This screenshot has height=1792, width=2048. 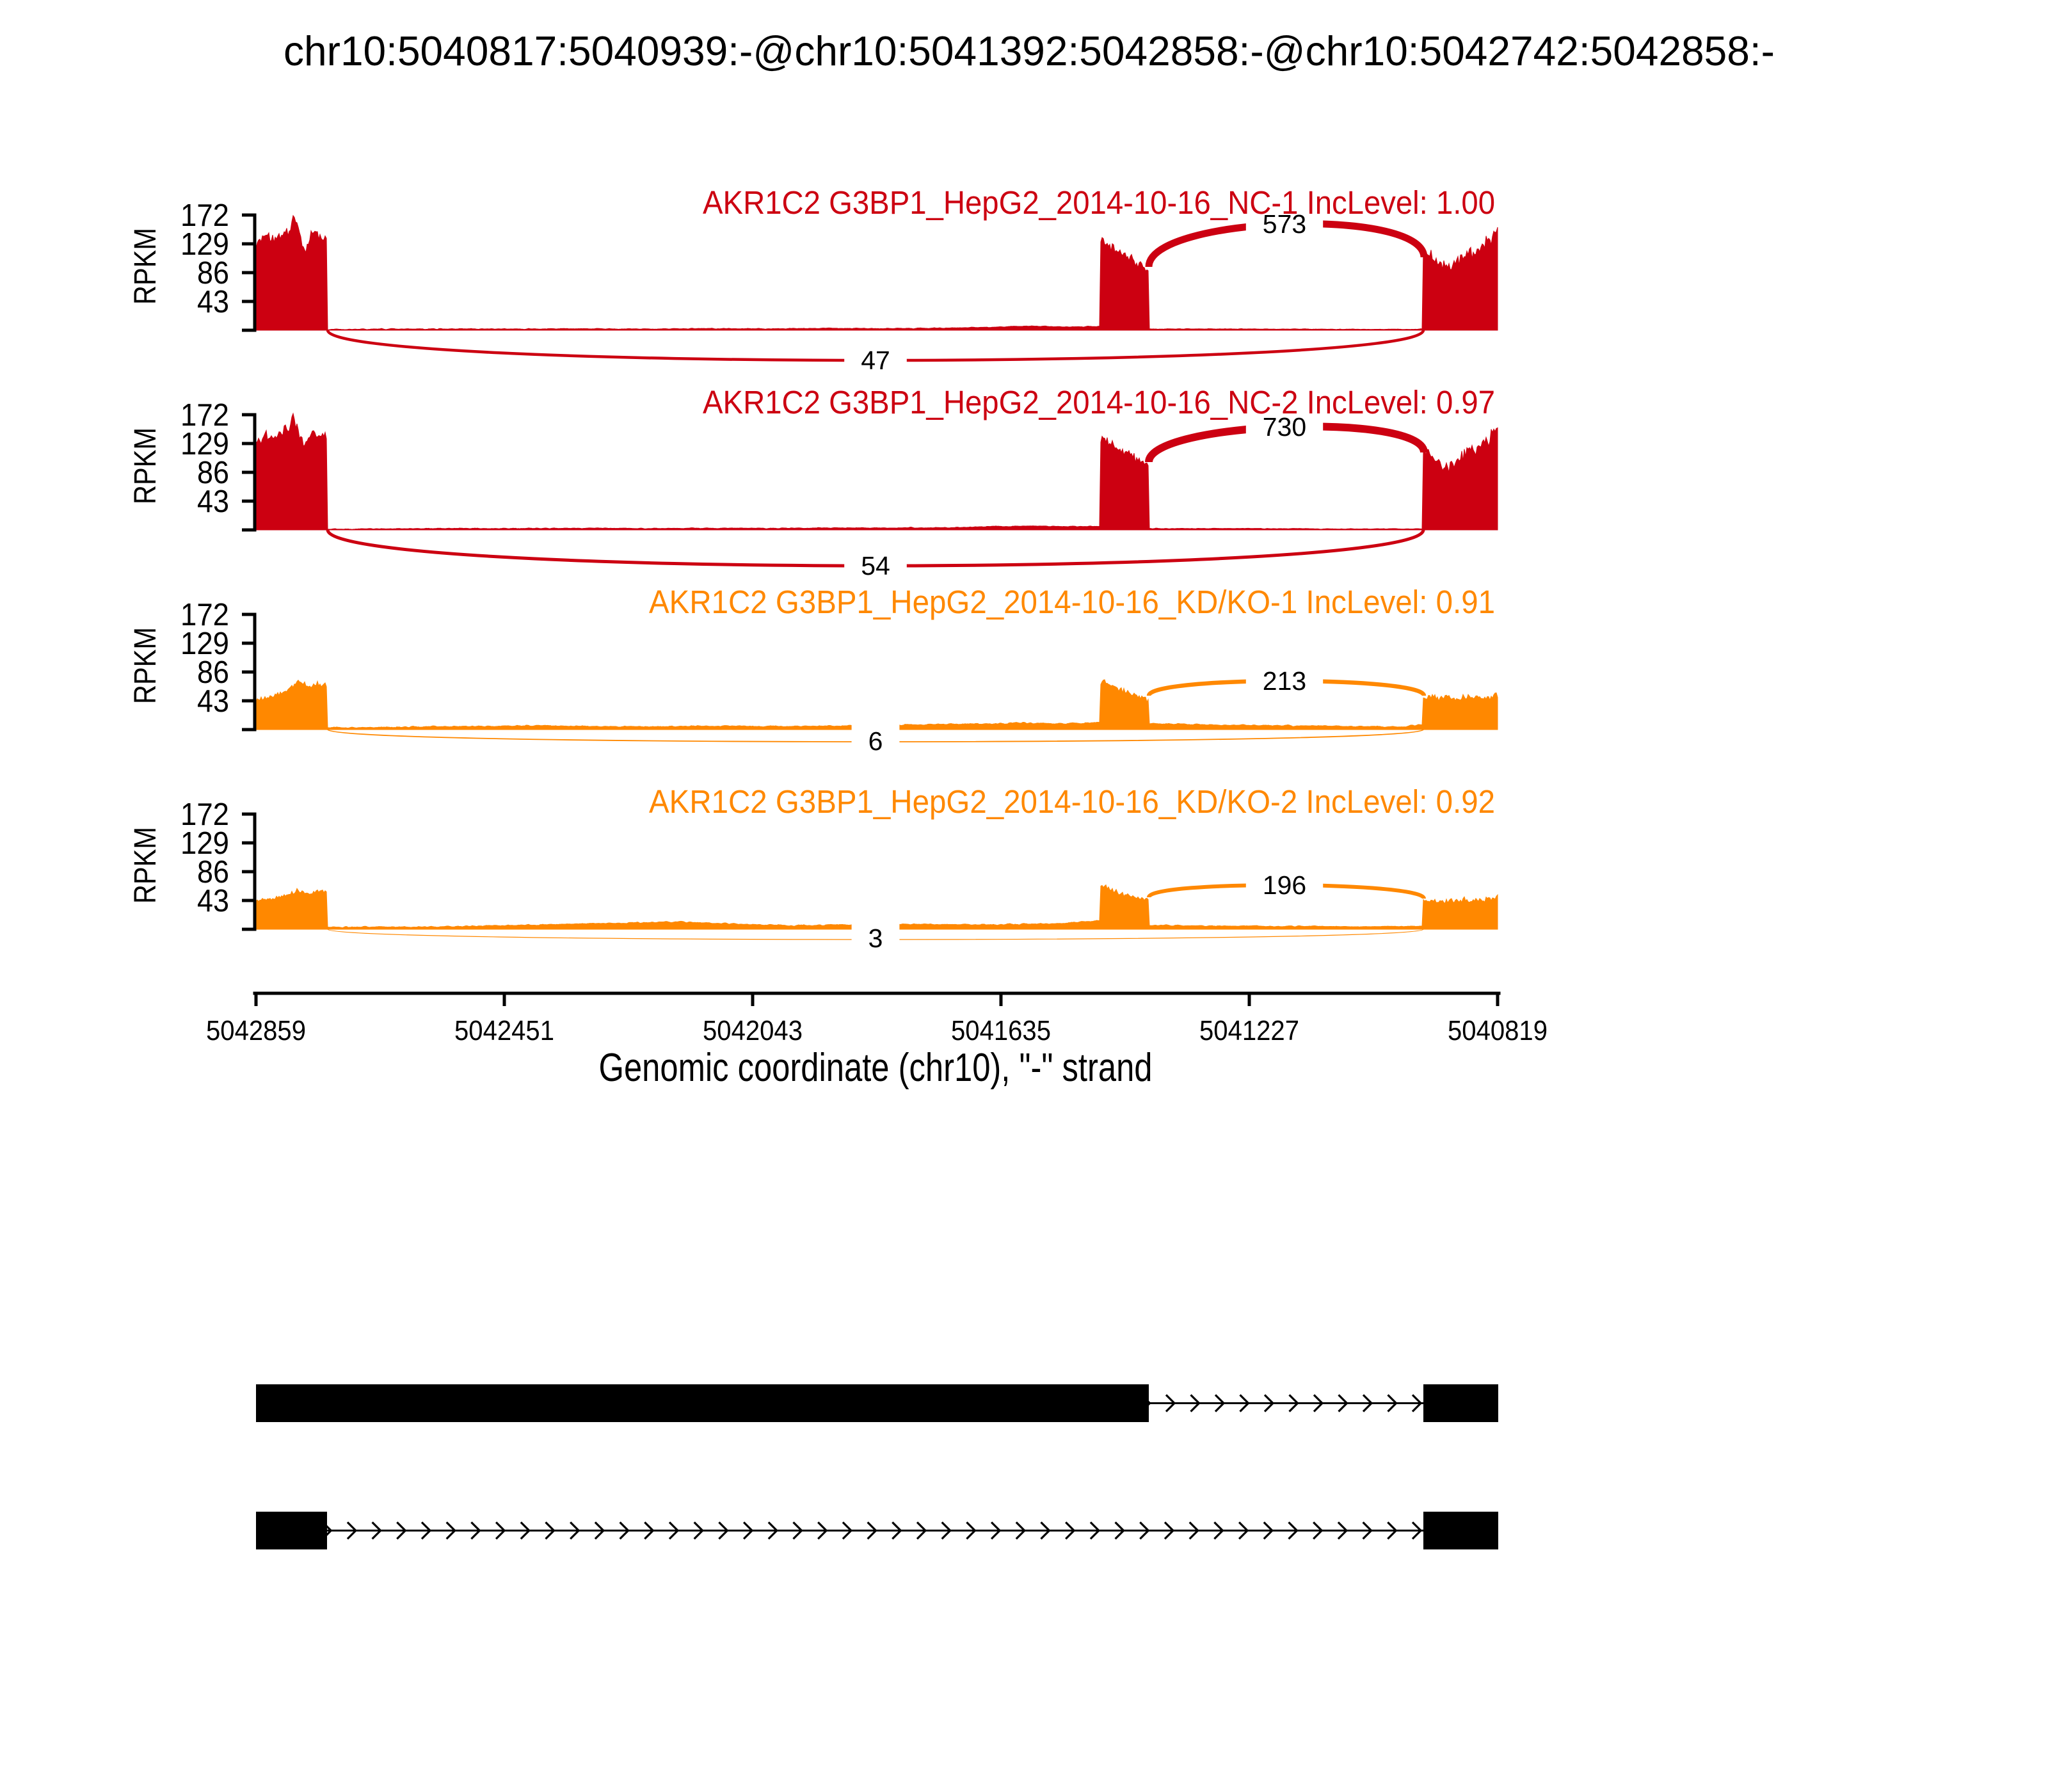 What do you see at coordinates (753, 1030) in the screenshot?
I see `svg-text: 5042043` at bounding box center [753, 1030].